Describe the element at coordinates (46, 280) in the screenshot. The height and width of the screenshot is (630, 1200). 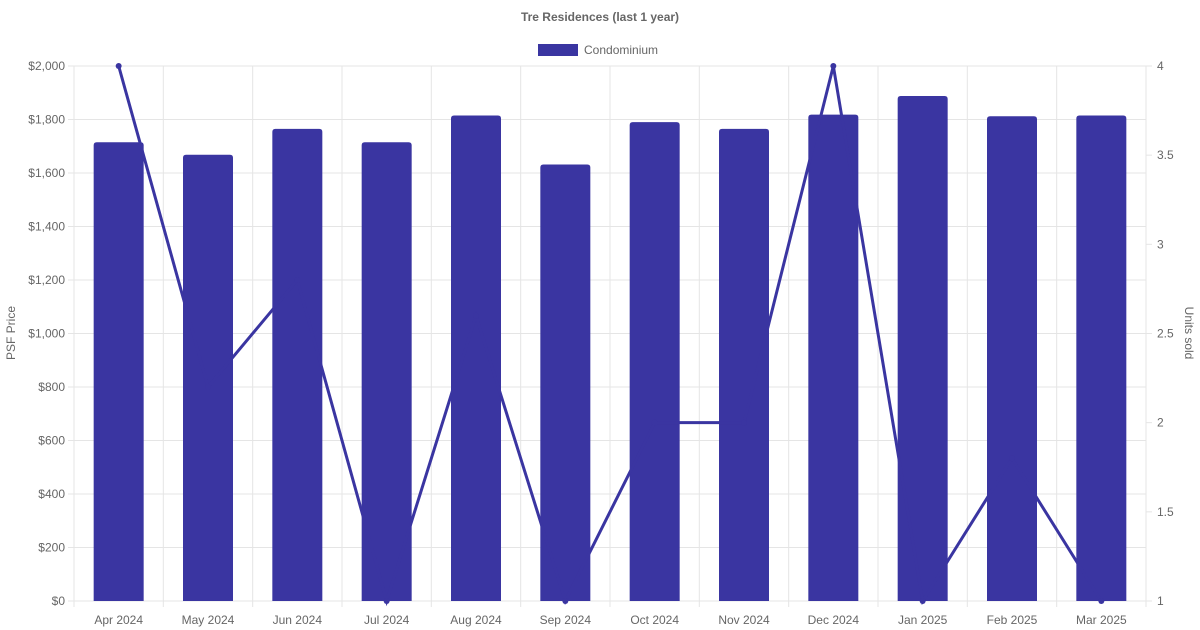
I see `left-tick-label: $1,200` at that location.